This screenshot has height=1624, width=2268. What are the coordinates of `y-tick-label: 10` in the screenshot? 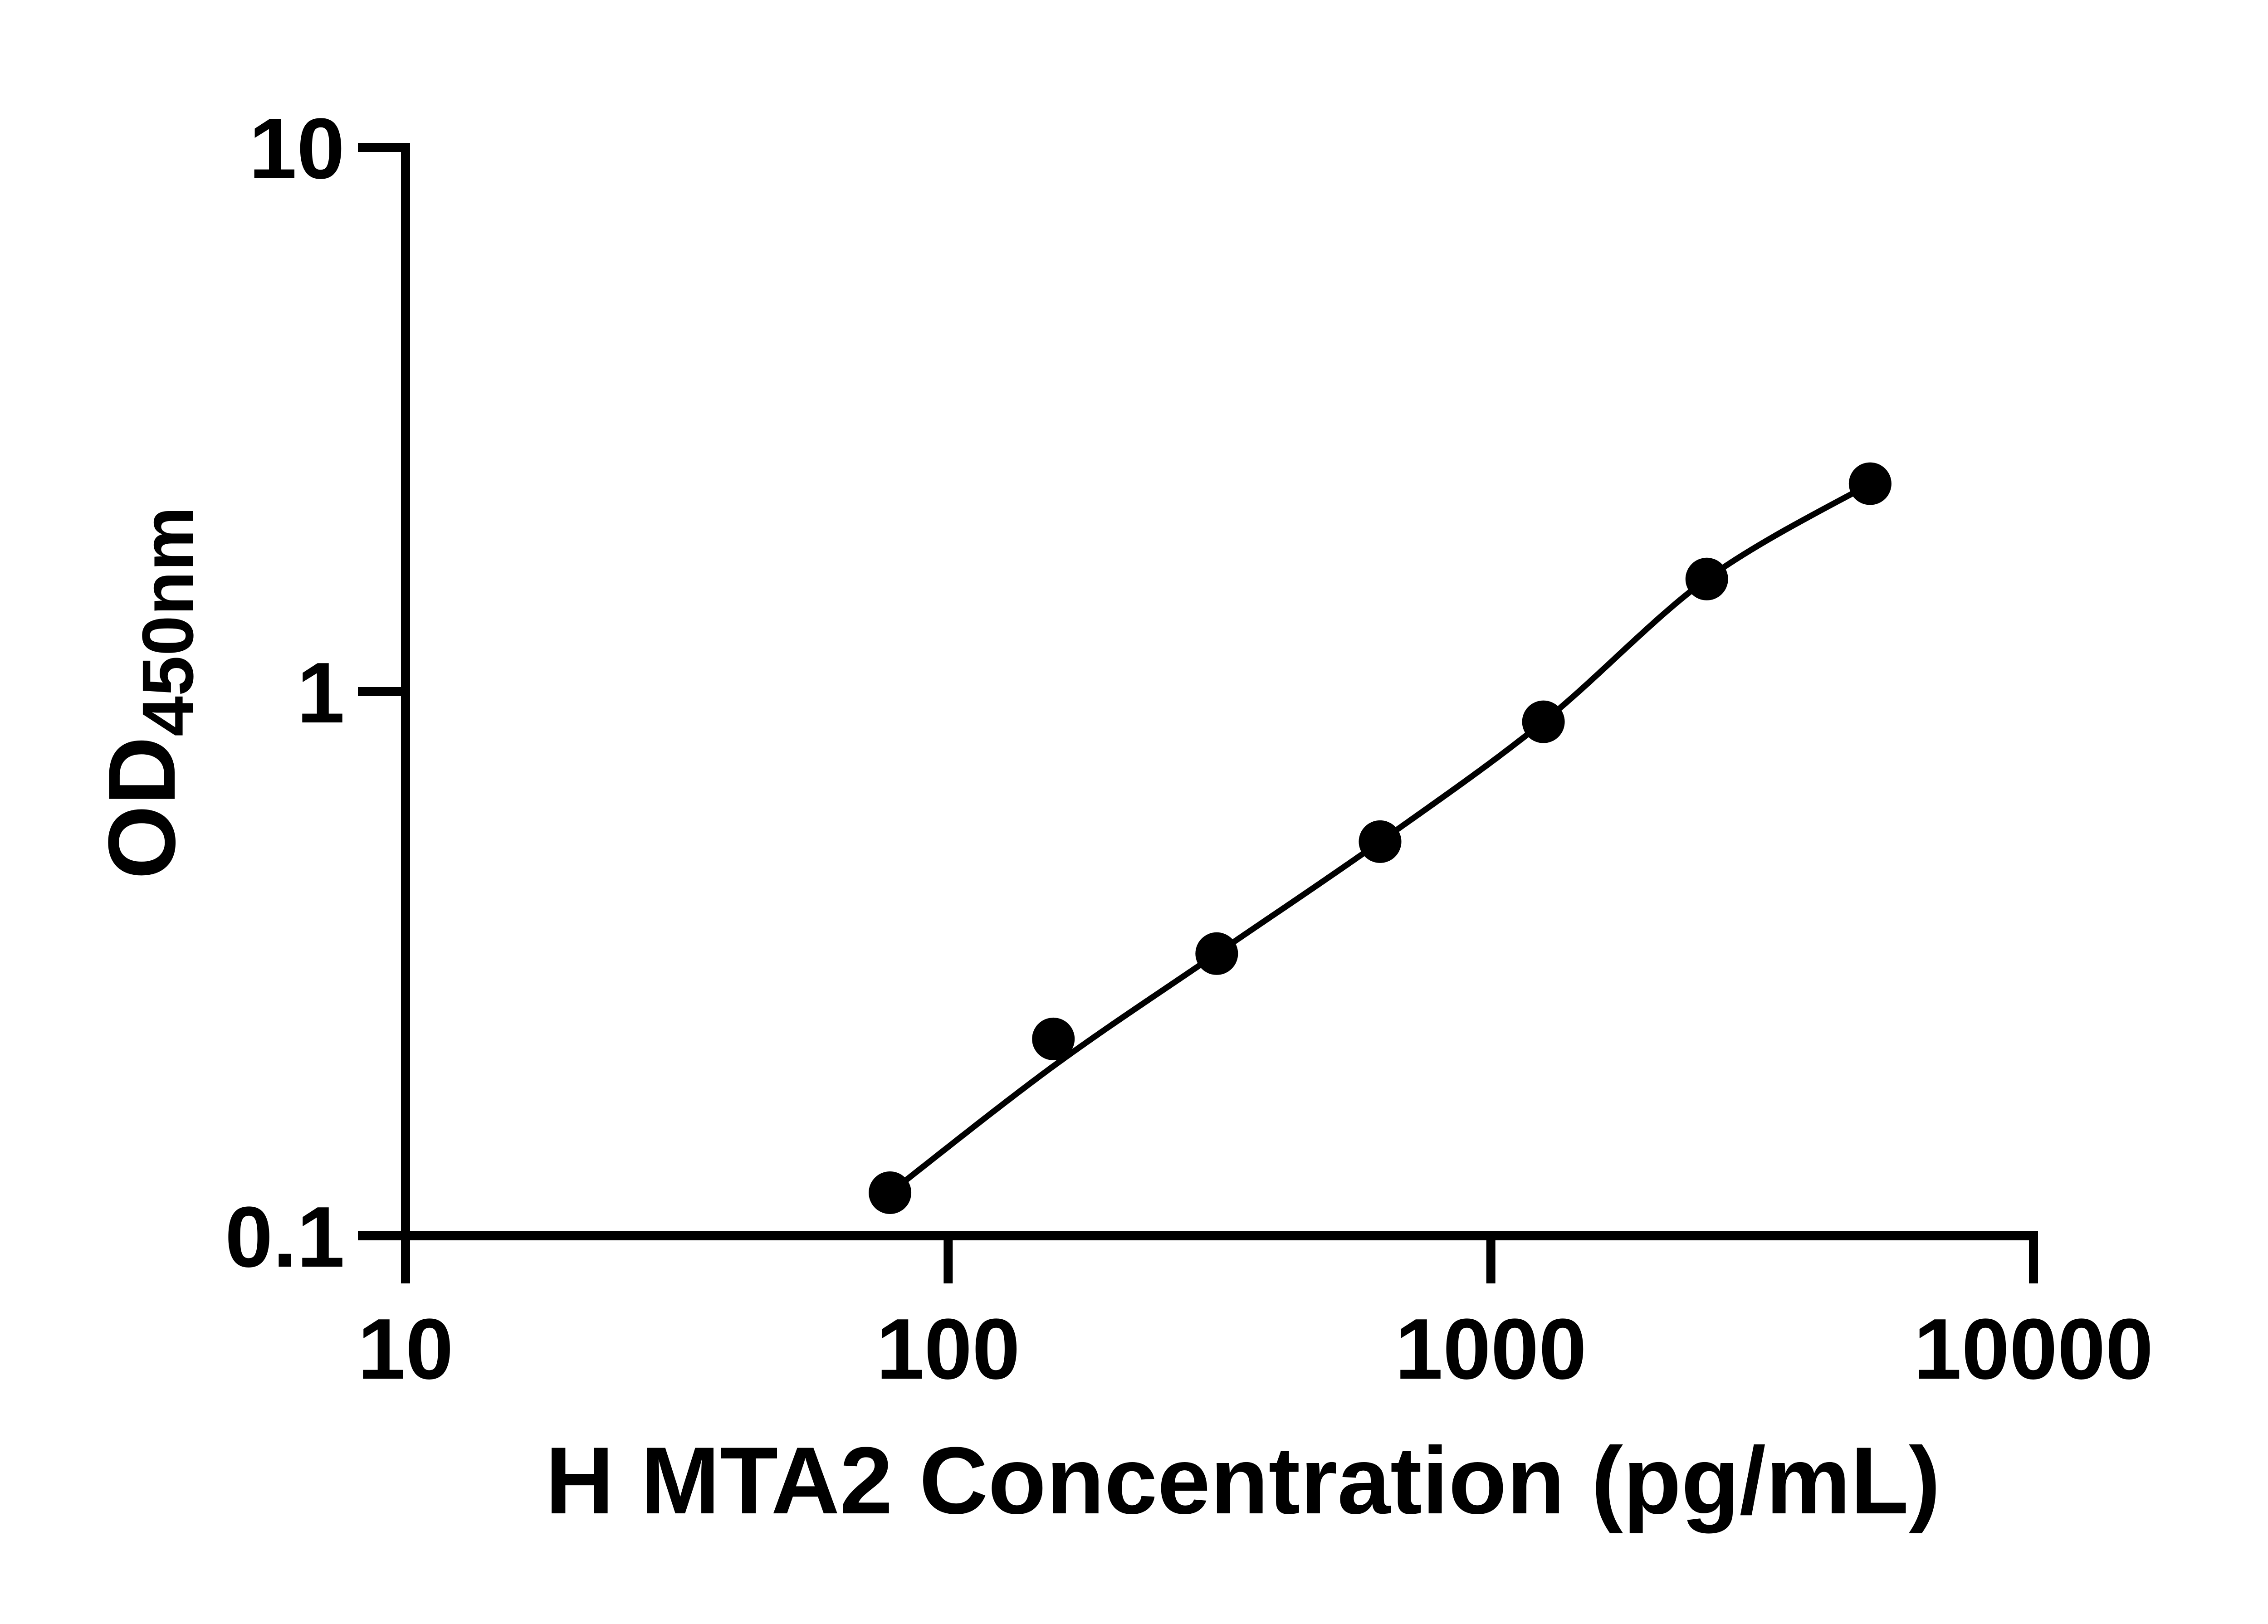 It's located at (297, 149).